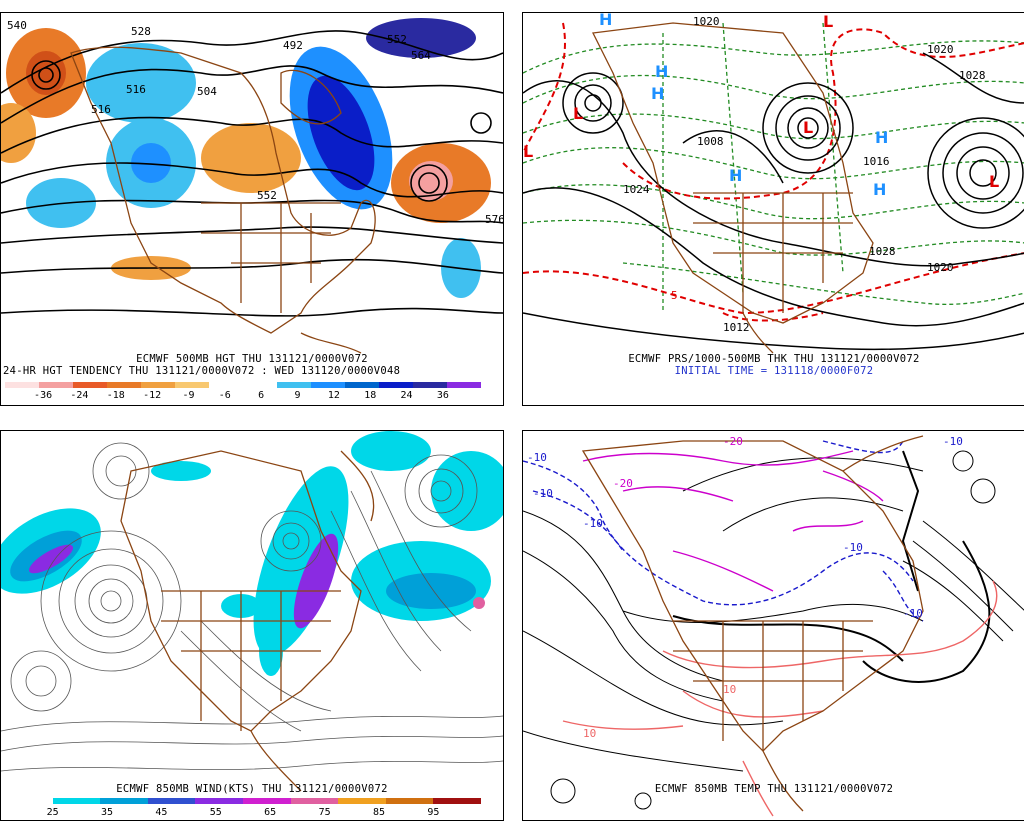  Describe the element at coordinates (674, 295) in the screenshot. I see `thickness-label: 5` at that location.